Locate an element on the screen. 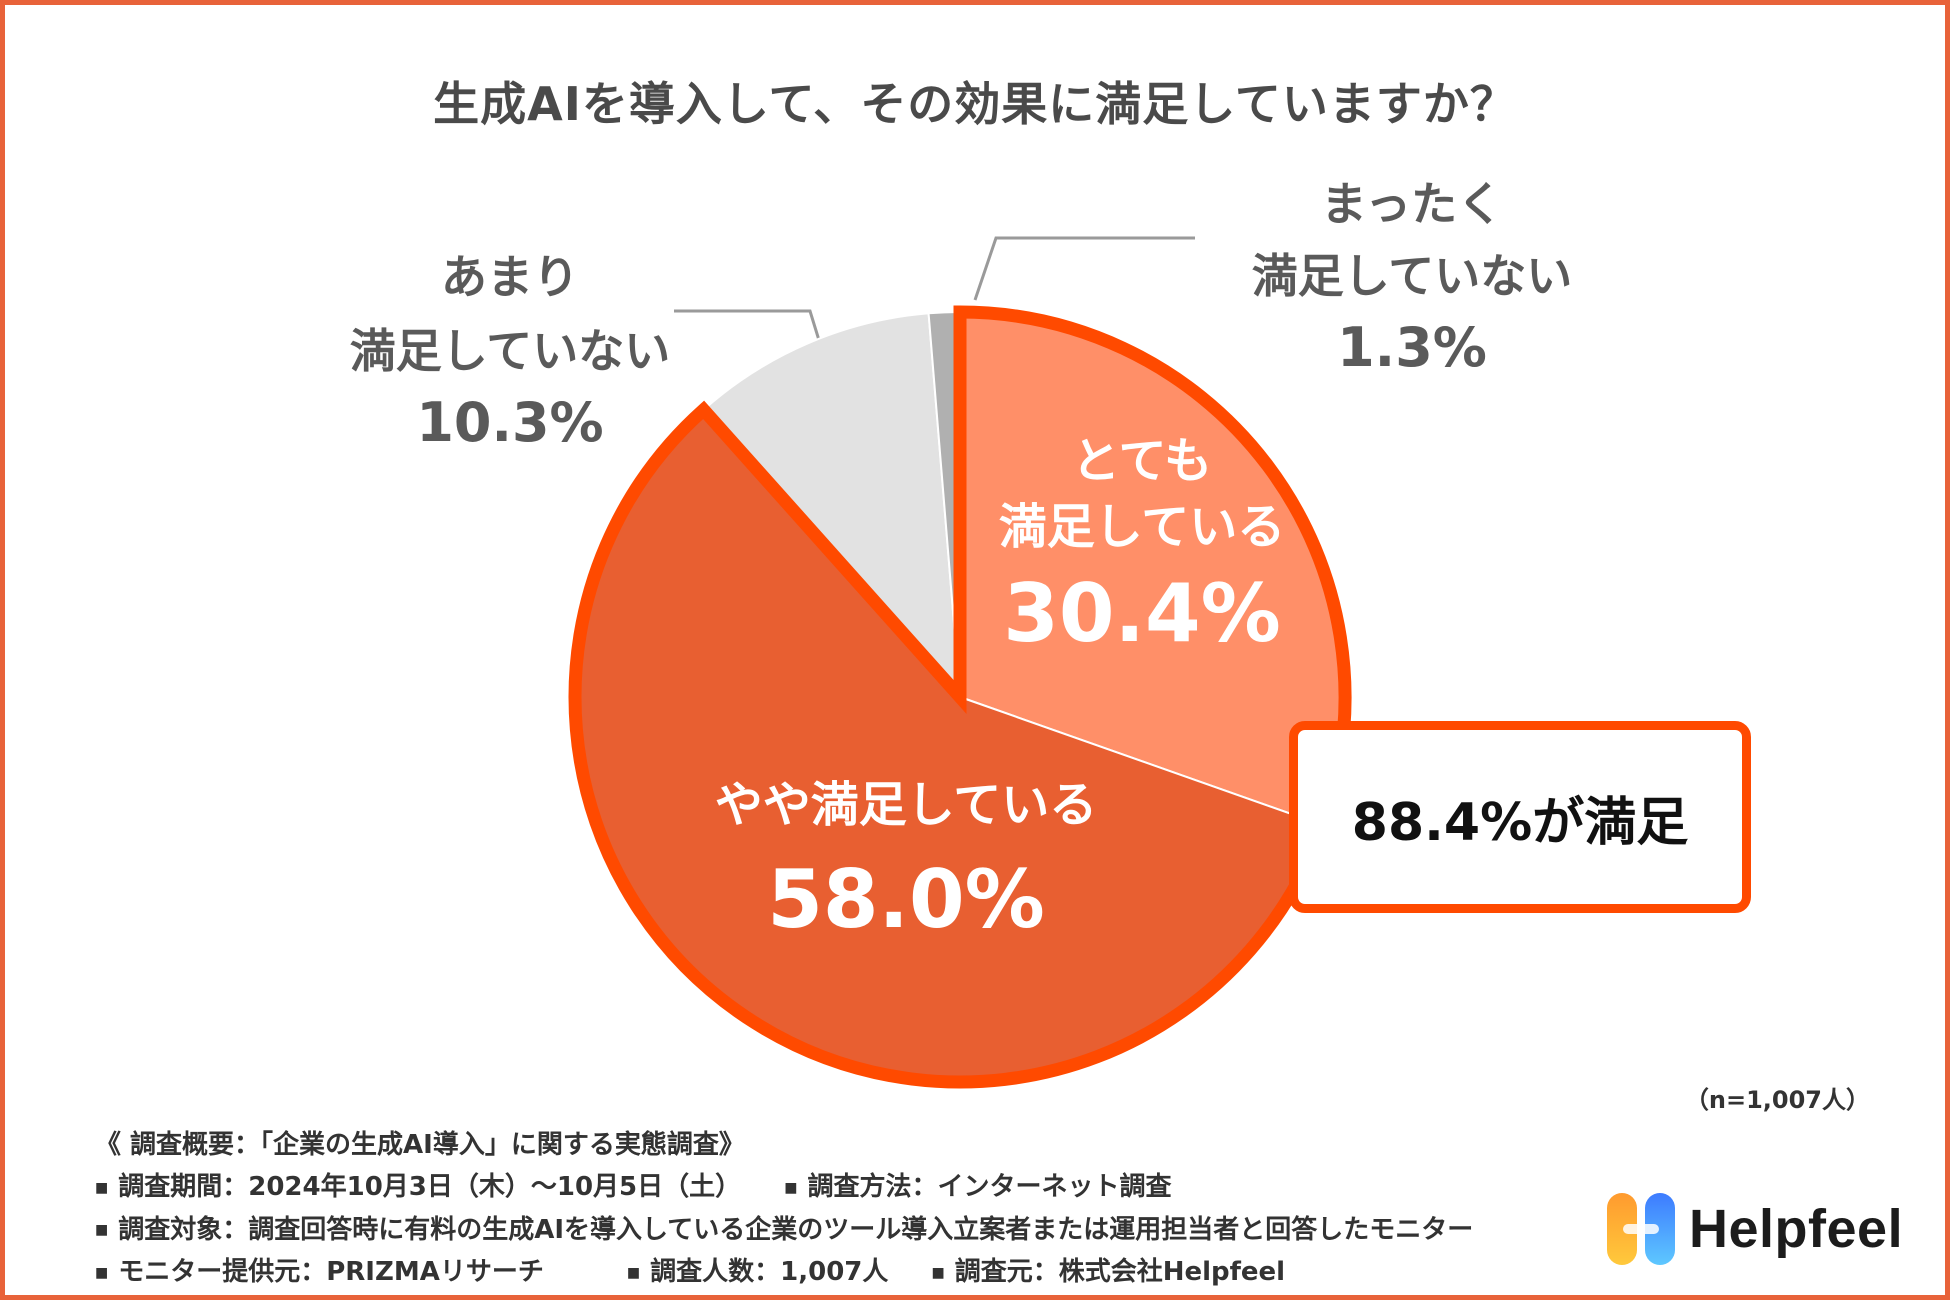 The image size is (1950, 1300). brand-logo: Helpfeel is located at coordinates (1770, 1229).